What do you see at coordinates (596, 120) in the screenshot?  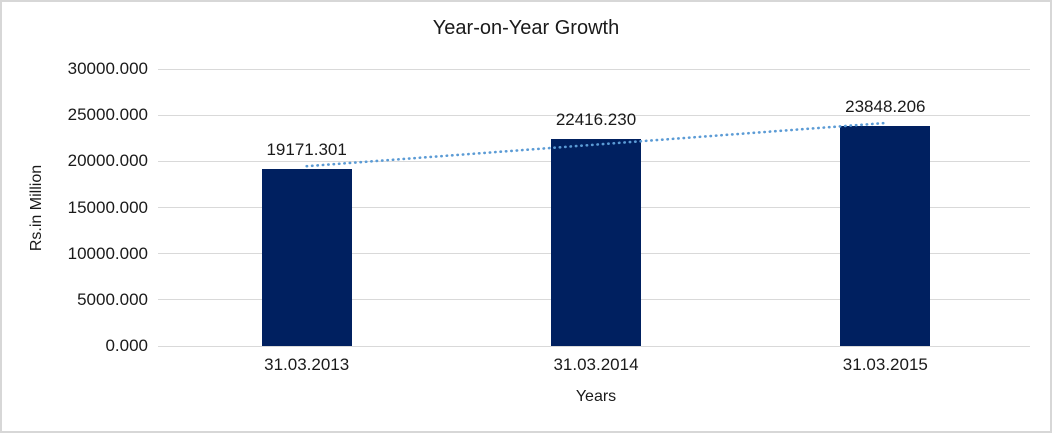 I see `bar-data-label: 22416.230` at bounding box center [596, 120].